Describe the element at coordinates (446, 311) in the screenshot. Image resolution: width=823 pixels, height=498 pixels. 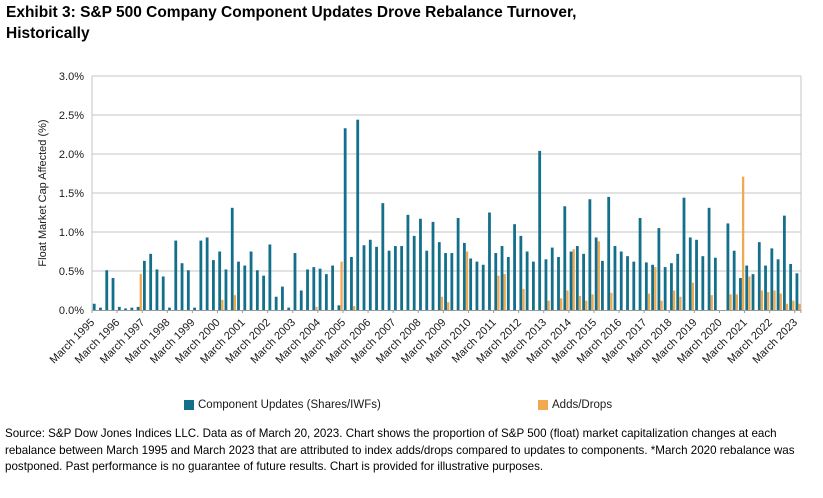
I see `x-axis-ticks` at that location.